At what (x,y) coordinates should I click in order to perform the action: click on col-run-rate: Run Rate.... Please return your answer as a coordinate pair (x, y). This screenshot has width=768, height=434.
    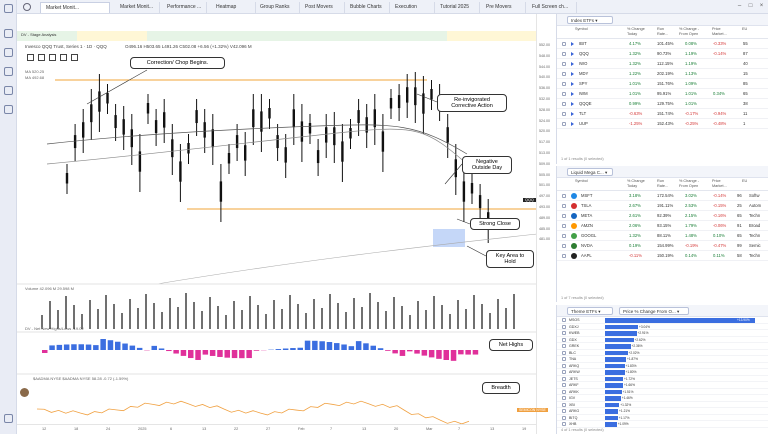
    Looking at the image, I should click on (663, 183).